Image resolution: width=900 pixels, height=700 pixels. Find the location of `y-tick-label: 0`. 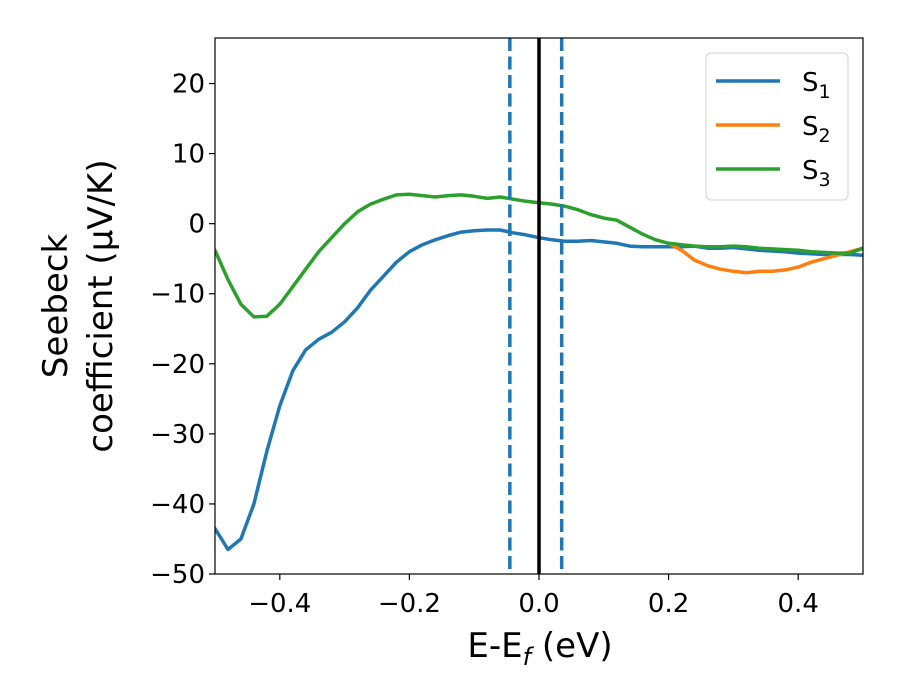

y-tick-label: 0 is located at coordinates (196, 225).